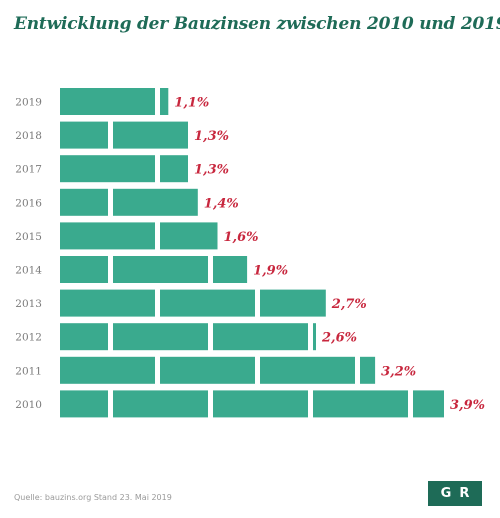  What do you see at coordinates (28, 371) in the screenshot?
I see `year-label: 2011` at bounding box center [28, 371].